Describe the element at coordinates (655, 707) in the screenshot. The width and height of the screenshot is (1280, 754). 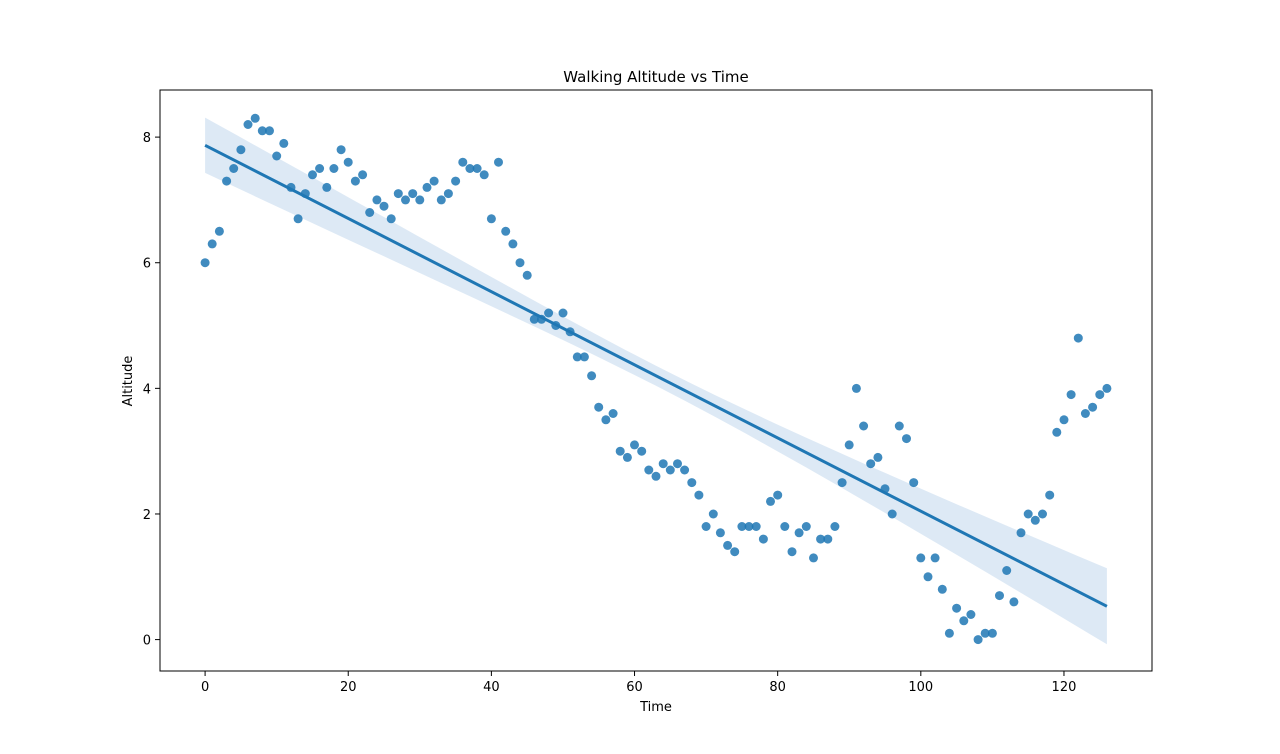
I see `x-axis-label: Time` at that location.